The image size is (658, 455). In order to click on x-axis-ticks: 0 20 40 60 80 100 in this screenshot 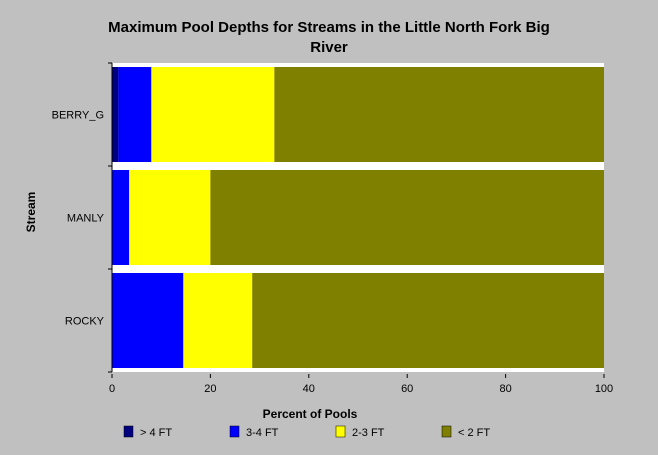, I will do `click(361, 384)`.